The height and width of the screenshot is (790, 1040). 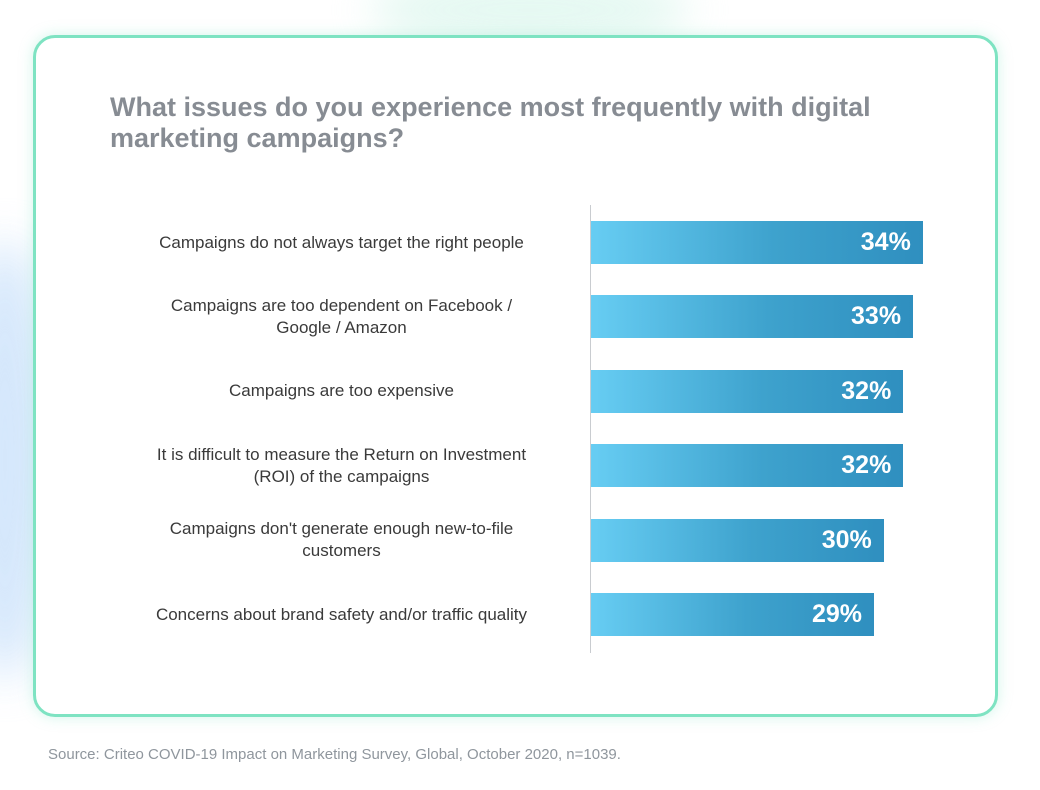 What do you see at coordinates (737, 540) in the screenshot?
I see `bar: 30%` at bounding box center [737, 540].